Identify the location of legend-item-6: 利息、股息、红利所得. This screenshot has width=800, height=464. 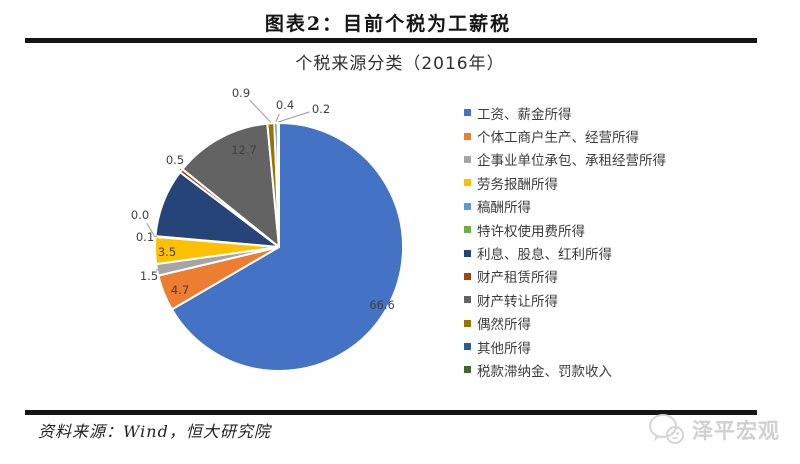
(565, 252).